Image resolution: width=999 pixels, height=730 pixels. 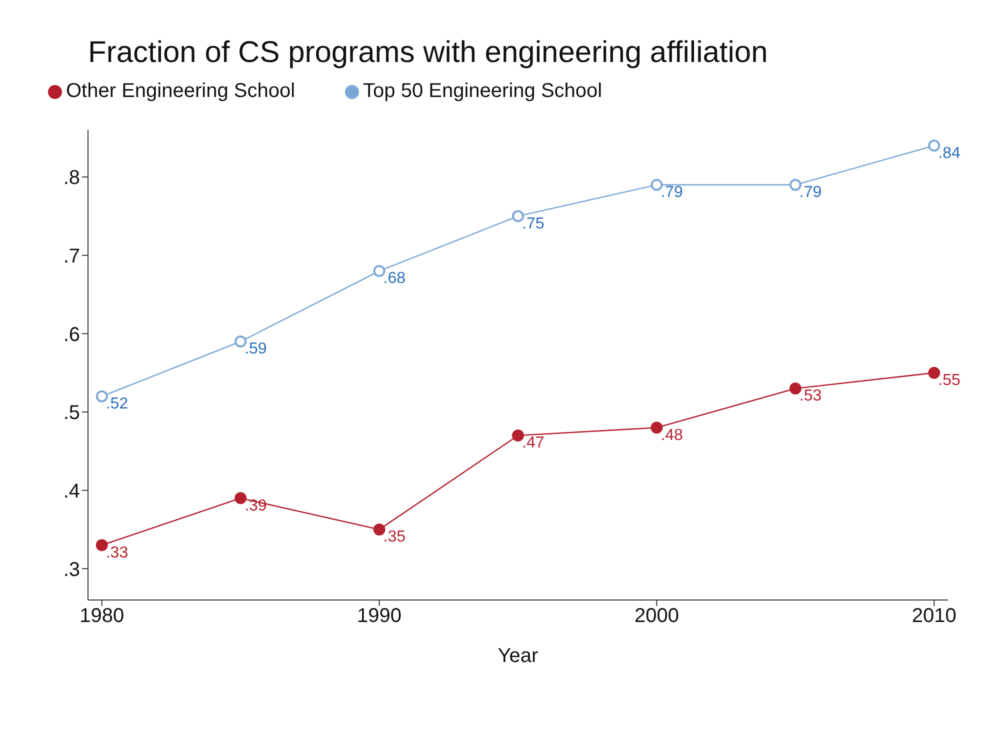 What do you see at coordinates (533, 443) in the screenshot?
I see `data-label: .47` at bounding box center [533, 443].